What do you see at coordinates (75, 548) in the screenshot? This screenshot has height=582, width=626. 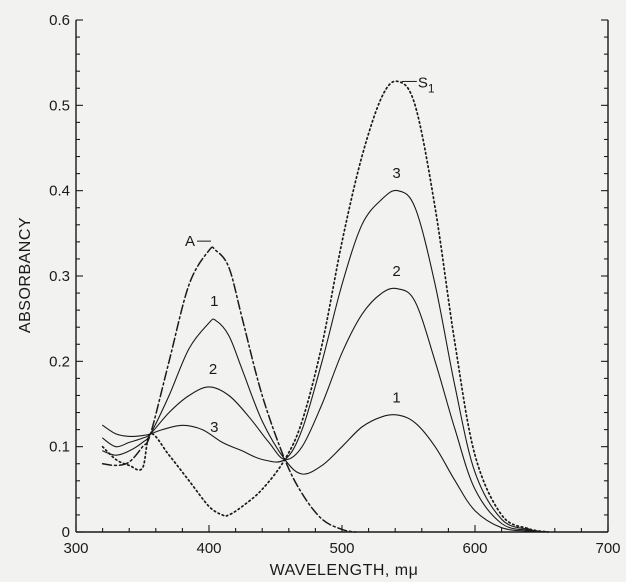 I see `x-tick-label: 300` at bounding box center [75, 548].